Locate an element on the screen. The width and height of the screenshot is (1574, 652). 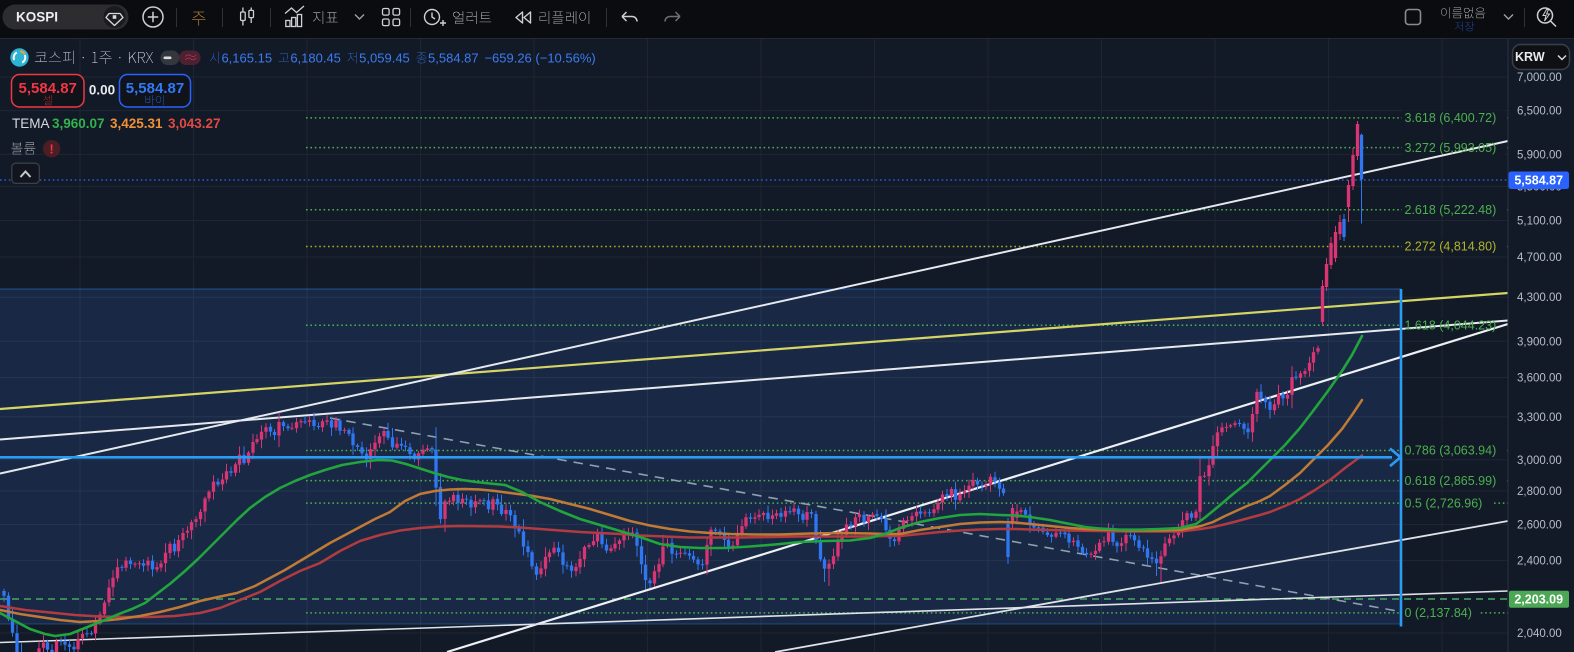
svg-text: 2.272 (4,814.80) is located at coordinates (1451, 247).